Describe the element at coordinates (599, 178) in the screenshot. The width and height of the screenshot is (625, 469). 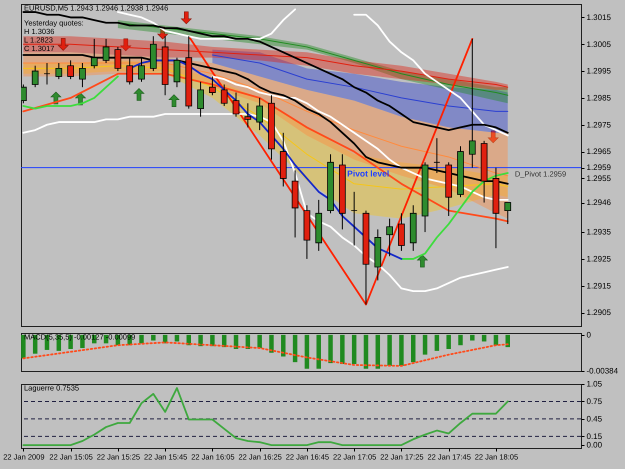
I see `y-tick-label: 1.2955` at that location.